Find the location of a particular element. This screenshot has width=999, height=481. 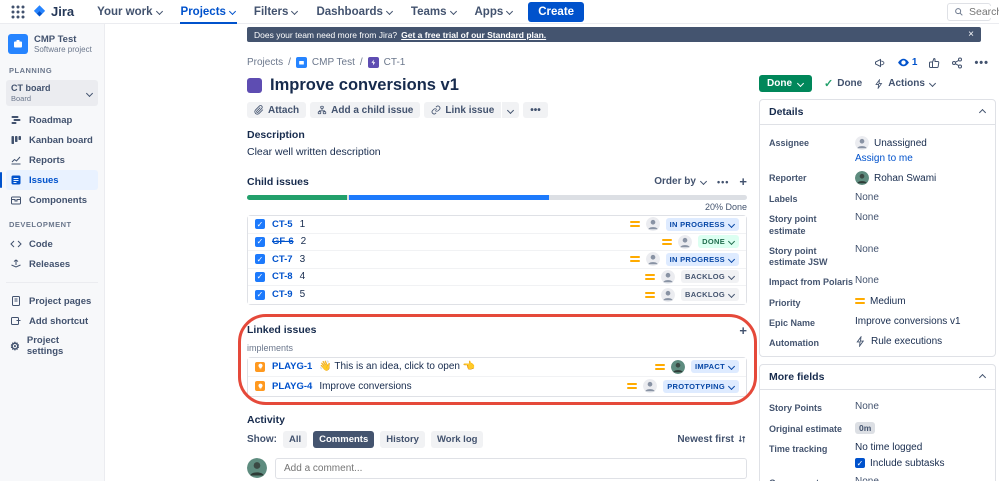

link-options-button is located at coordinates (511, 110).